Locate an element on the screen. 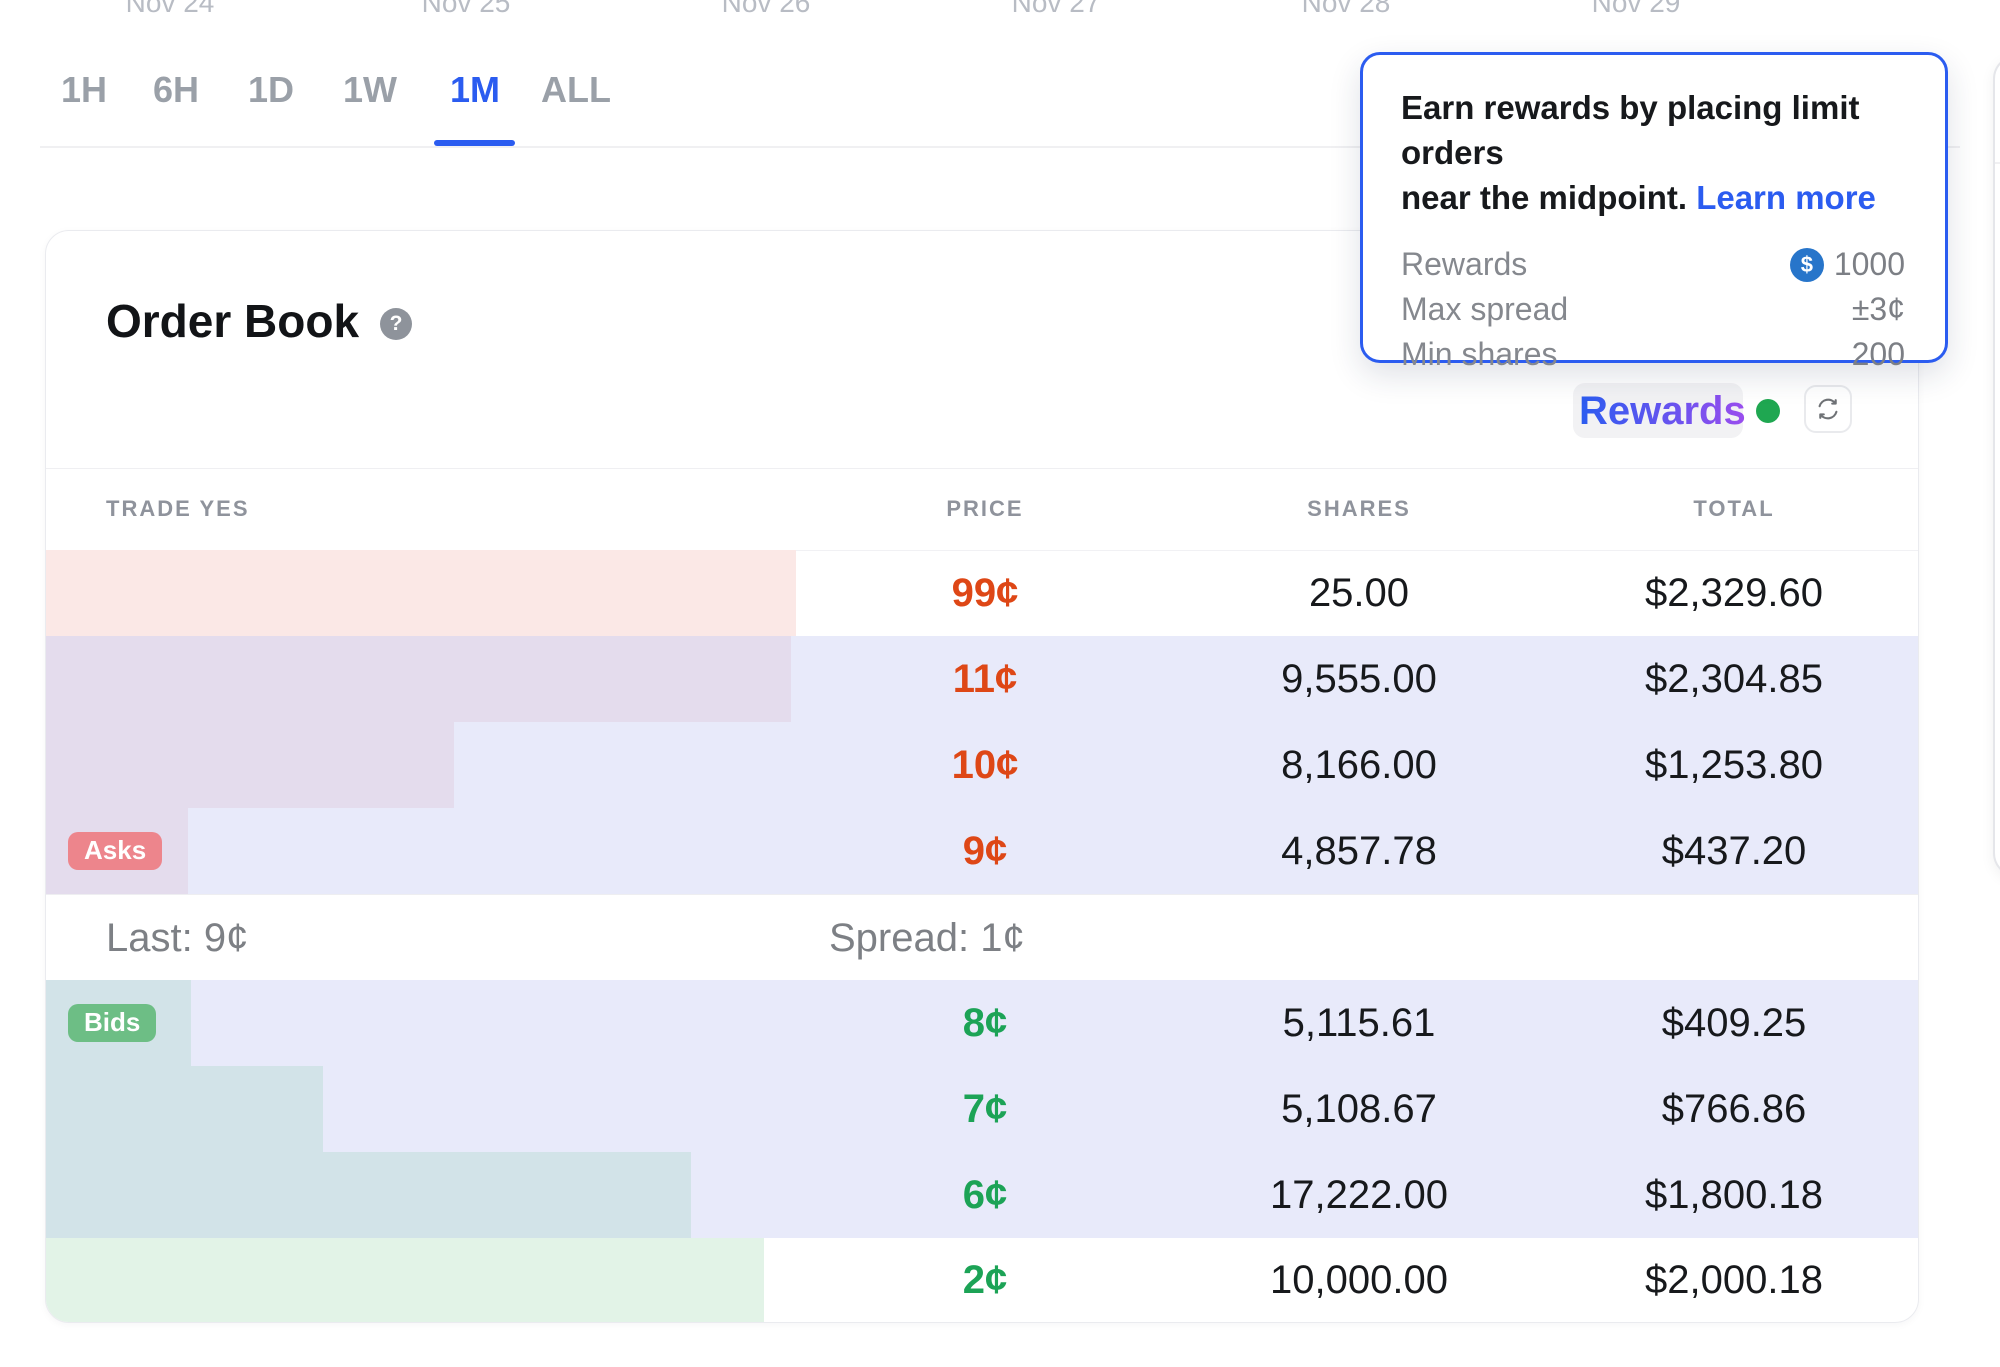 The width and height of the screenshot is (2000, 1367). ask-row-best: Asks 9¢ 4,857.78 $437.20 is located at coordinates (982, 851).